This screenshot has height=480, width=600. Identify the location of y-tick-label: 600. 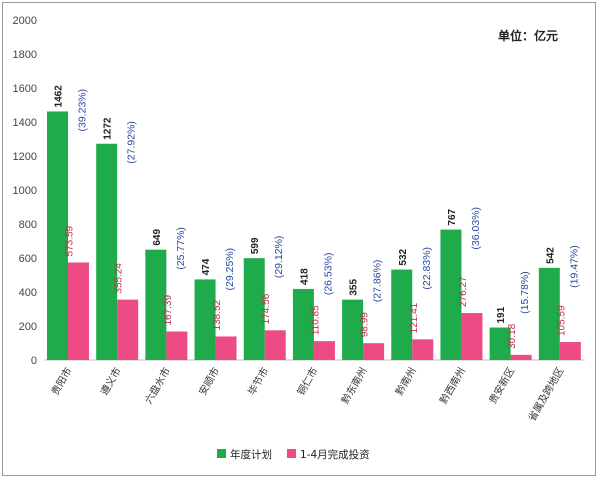
(28, 259).